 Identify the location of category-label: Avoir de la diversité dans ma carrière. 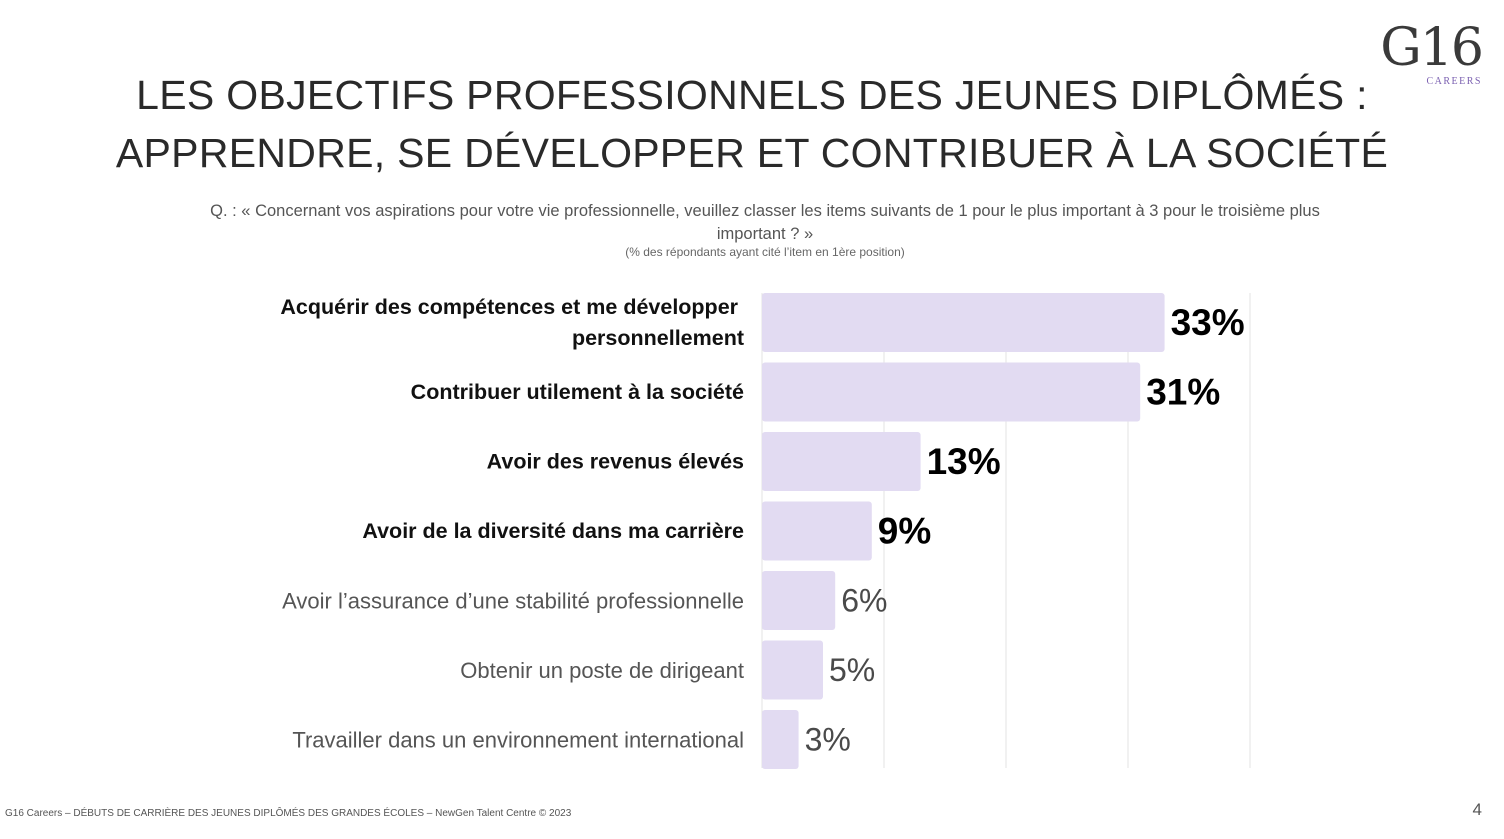
(553, 531).